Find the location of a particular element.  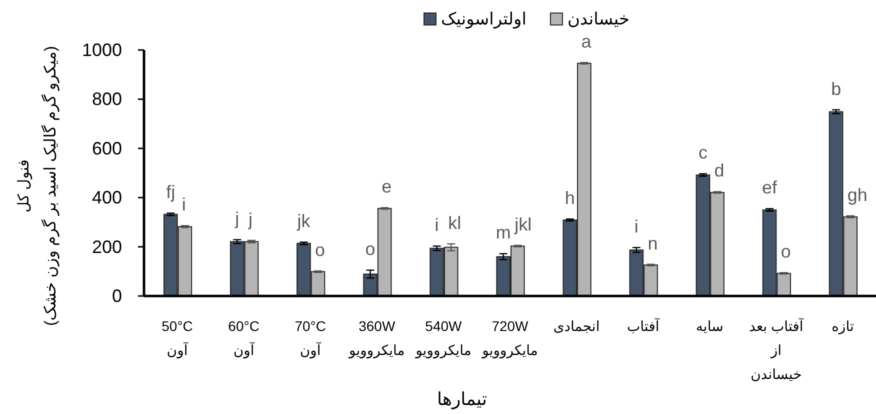

x-tick-label: سایه is located at coordinates (710, 326).